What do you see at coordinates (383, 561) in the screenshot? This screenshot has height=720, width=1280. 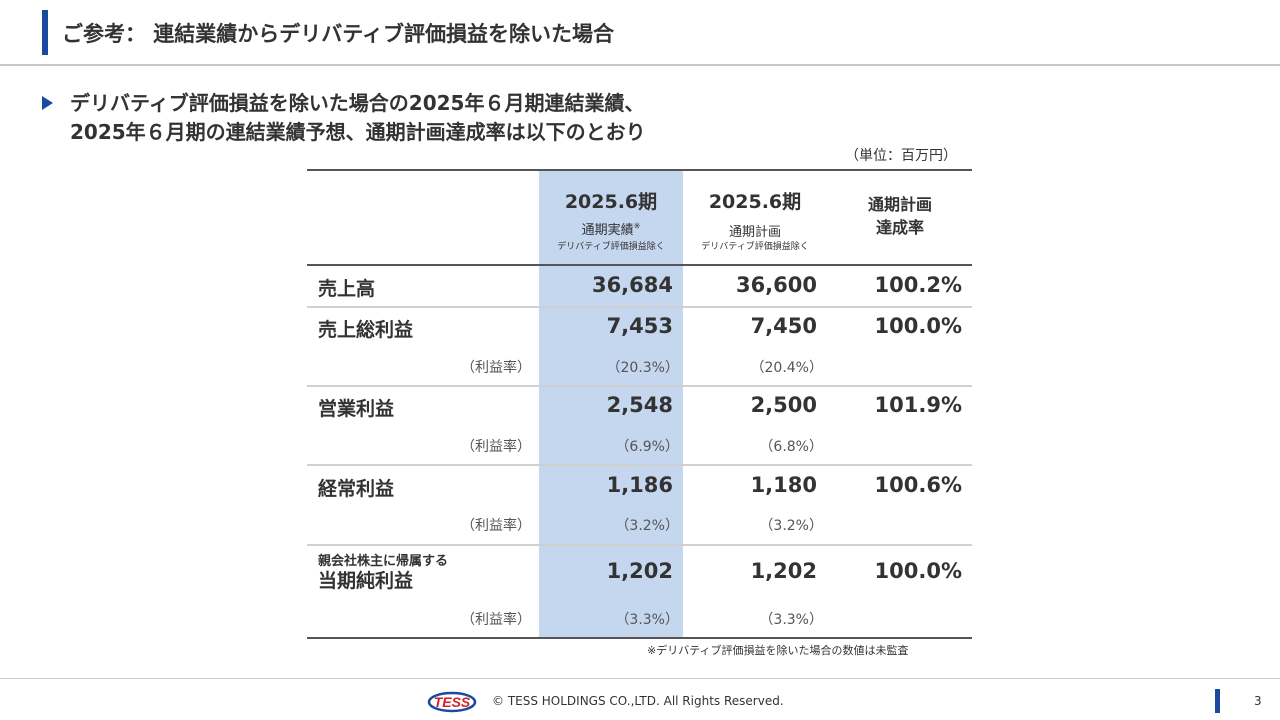 I see `row-label-net-prefix: 親会社株主に帰属する` at bounding box center [383, 561].